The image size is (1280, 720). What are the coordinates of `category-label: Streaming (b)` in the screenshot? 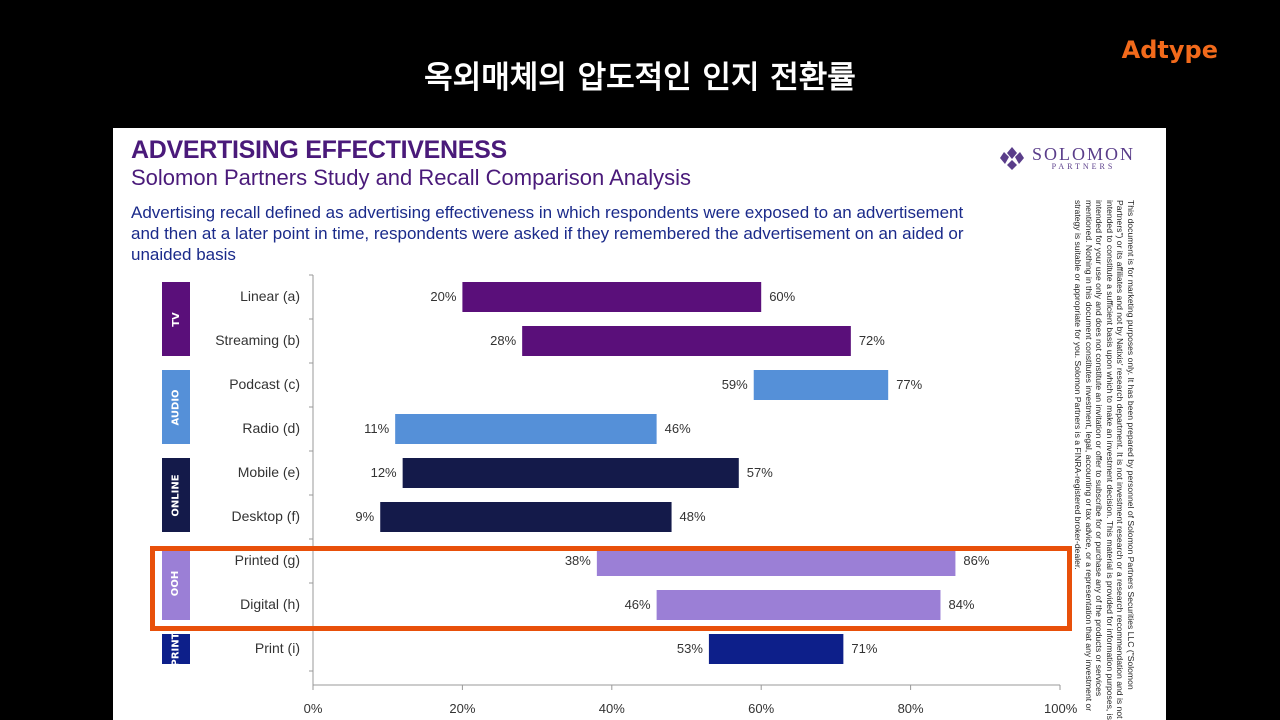 It's located at (257, 340).